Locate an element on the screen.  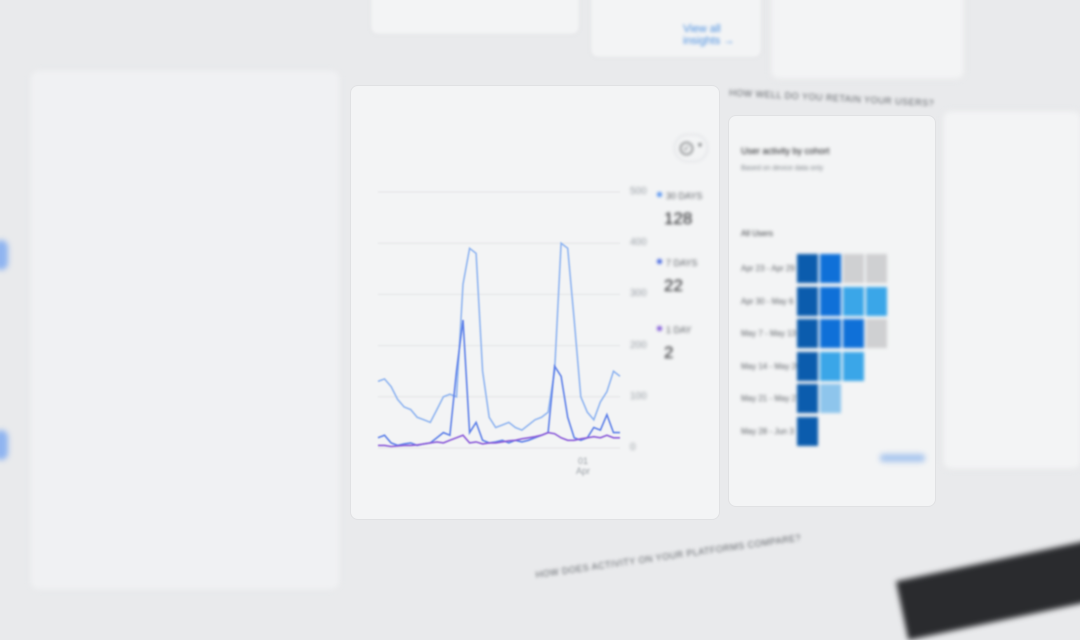
cohort-row-label: Apr 23 - Apr 29 is located at coordinates (768, 268).